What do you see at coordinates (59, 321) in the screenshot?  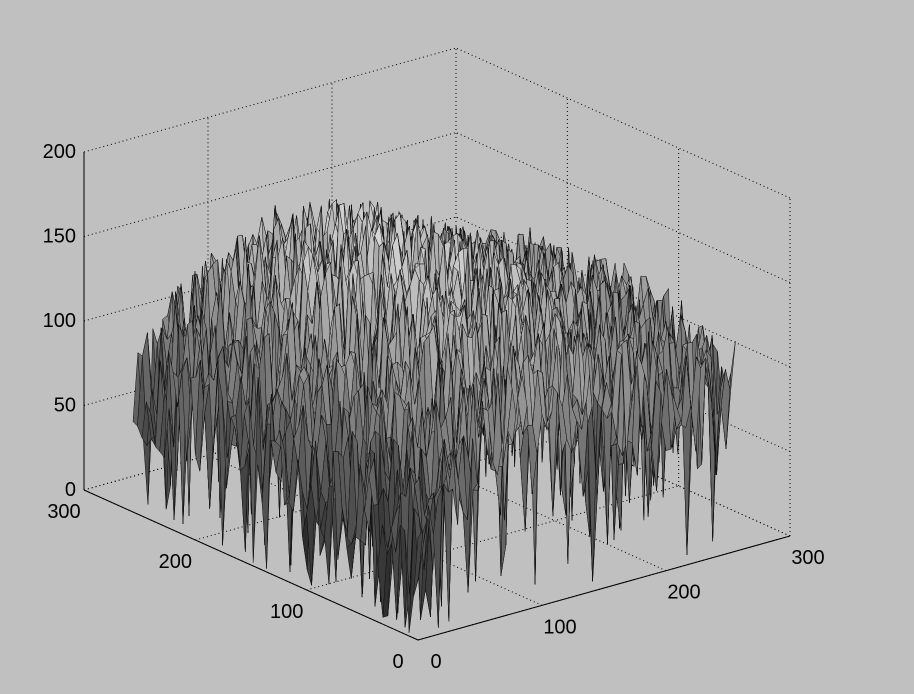 I see `z-tick-label: 100` at bounding box center [59, 321].